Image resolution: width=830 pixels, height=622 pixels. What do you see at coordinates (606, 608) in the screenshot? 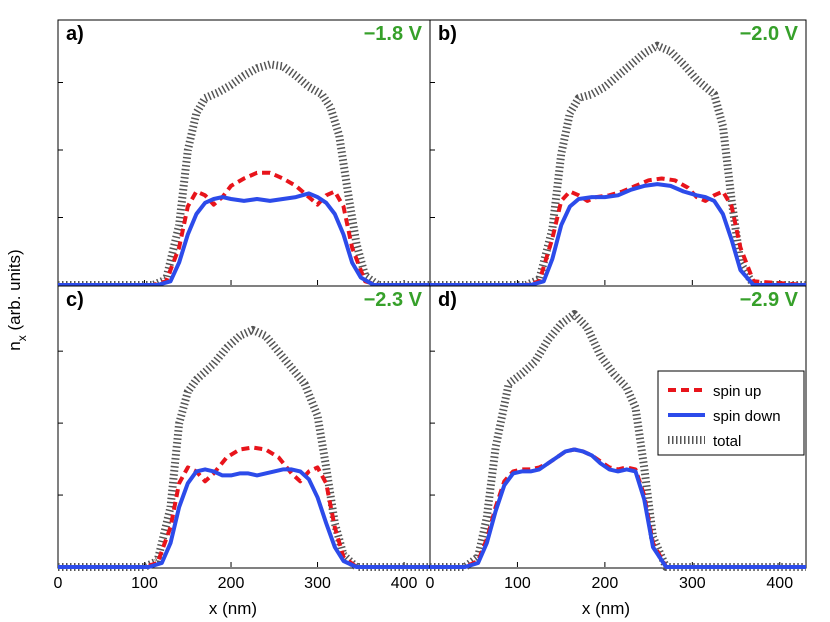
I see `x-axis-label-right: x (nm)` at bounding box center [606, 608].